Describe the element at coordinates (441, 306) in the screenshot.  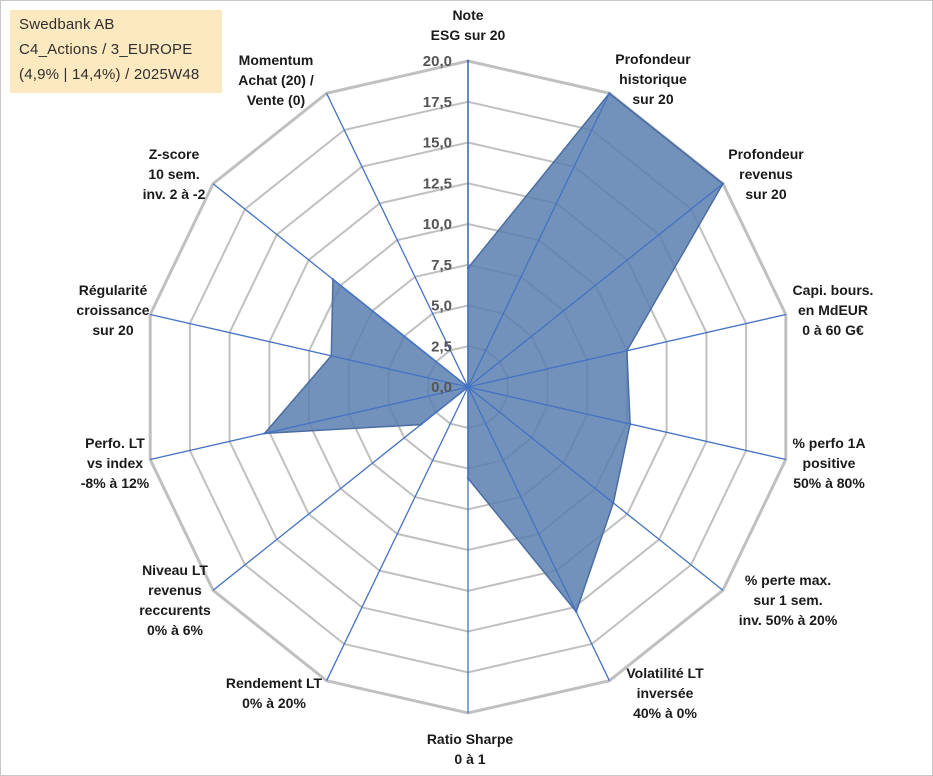
I see `tick-label-2: 5,0` at that location.